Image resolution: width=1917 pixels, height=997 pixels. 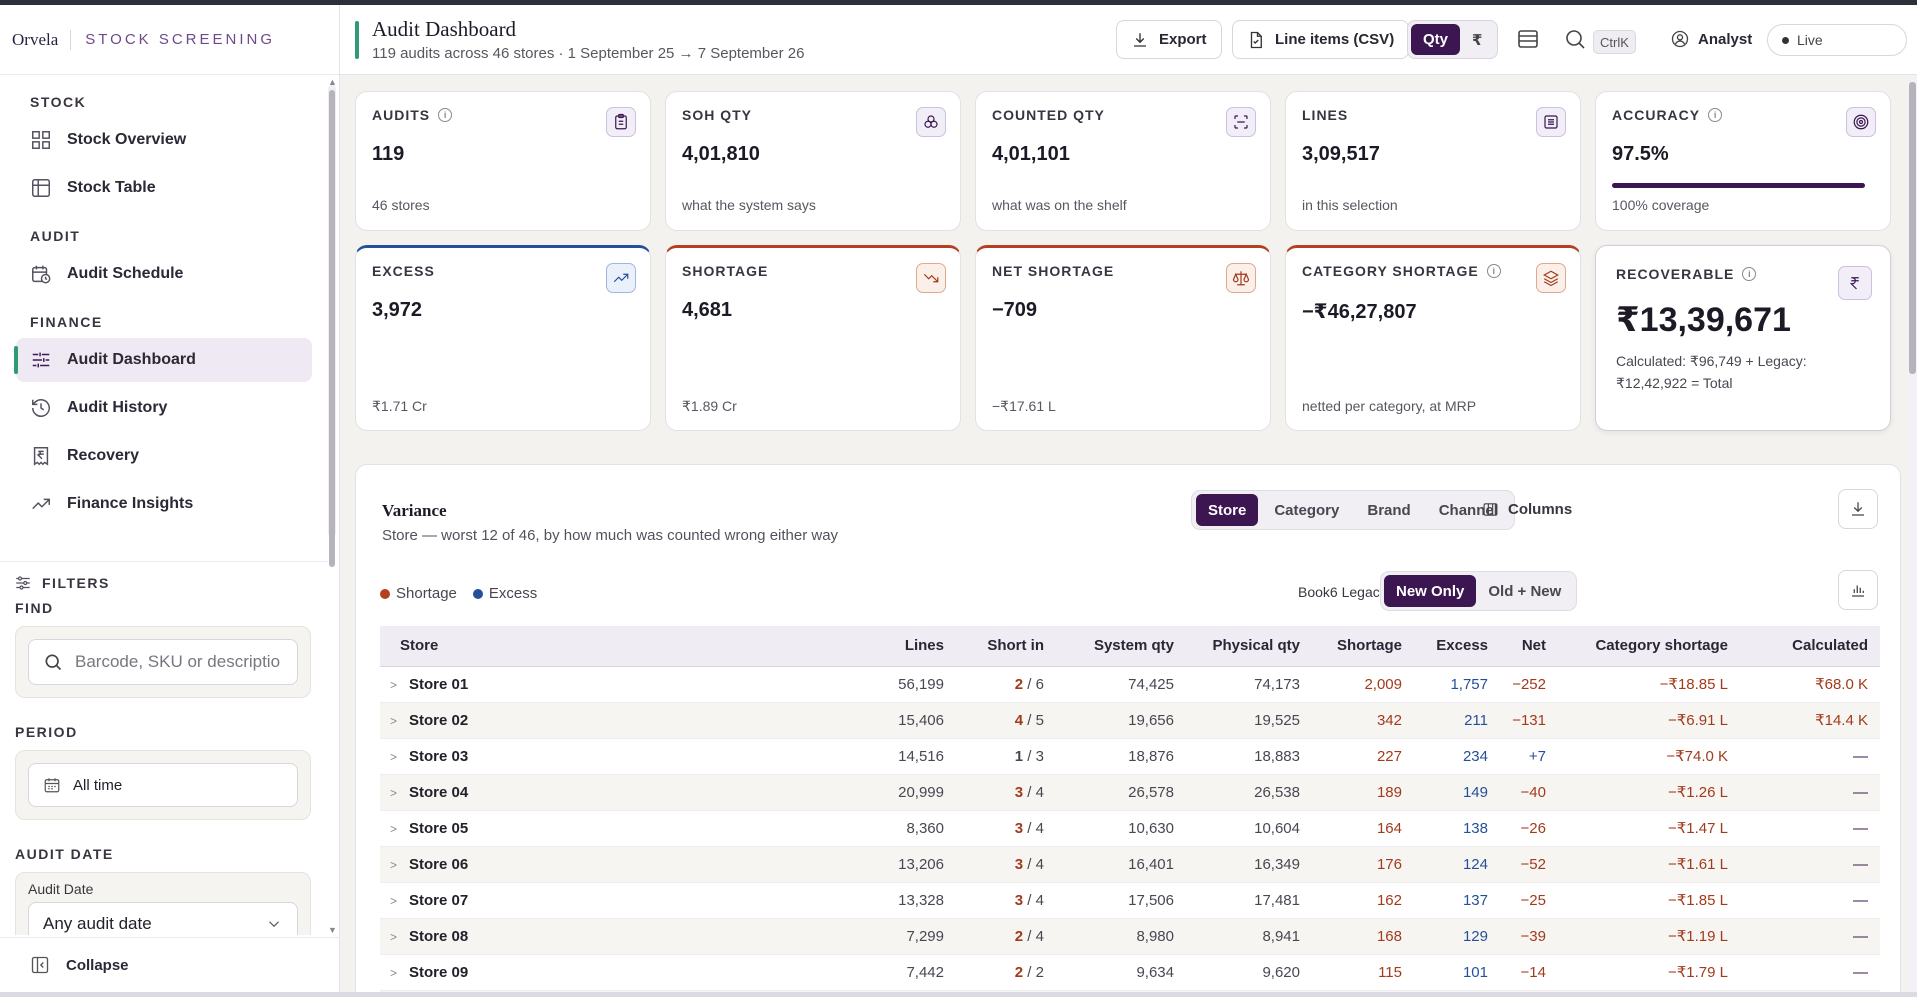 I want to click on export-button: Export, so click(x=1169, y=39).